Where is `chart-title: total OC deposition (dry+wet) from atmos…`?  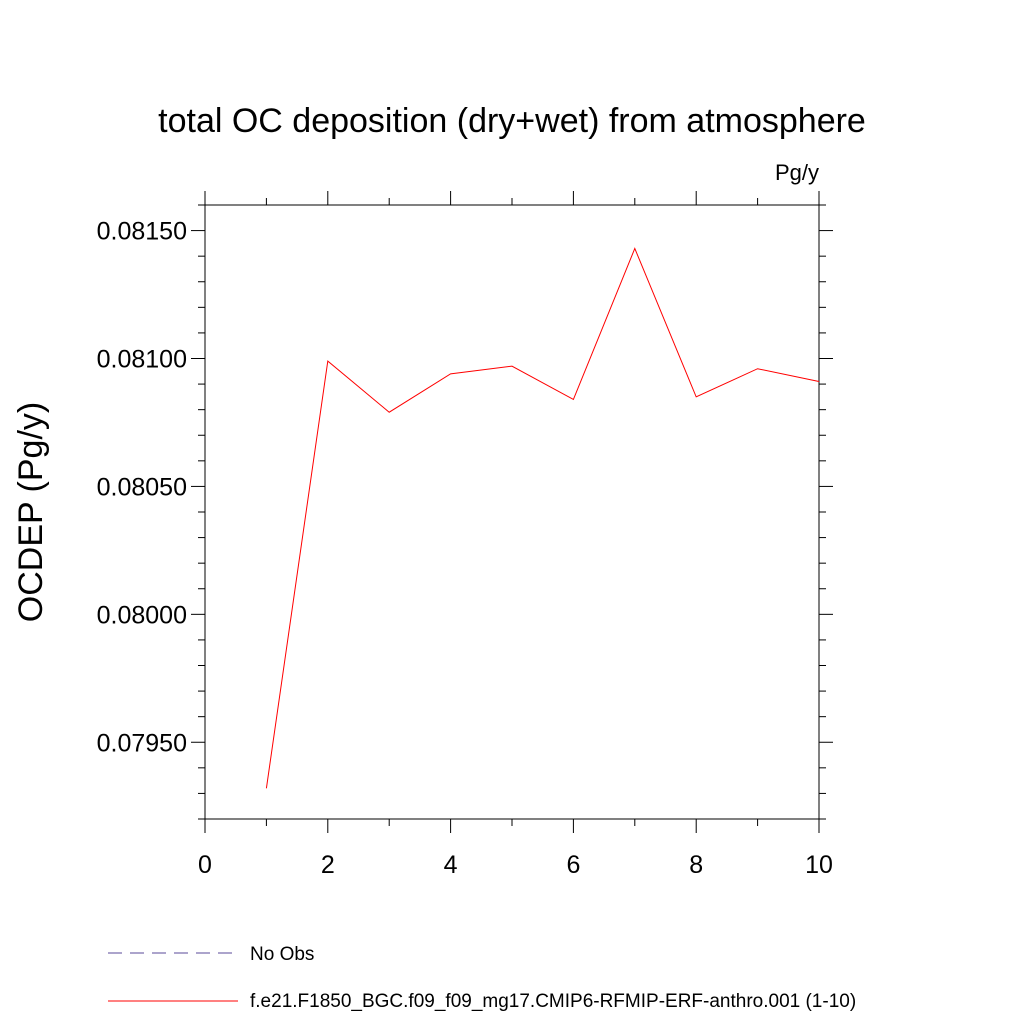 chart-title: total OC deposition (dry+wet) from atmos… is located at coordinates (512, 121).